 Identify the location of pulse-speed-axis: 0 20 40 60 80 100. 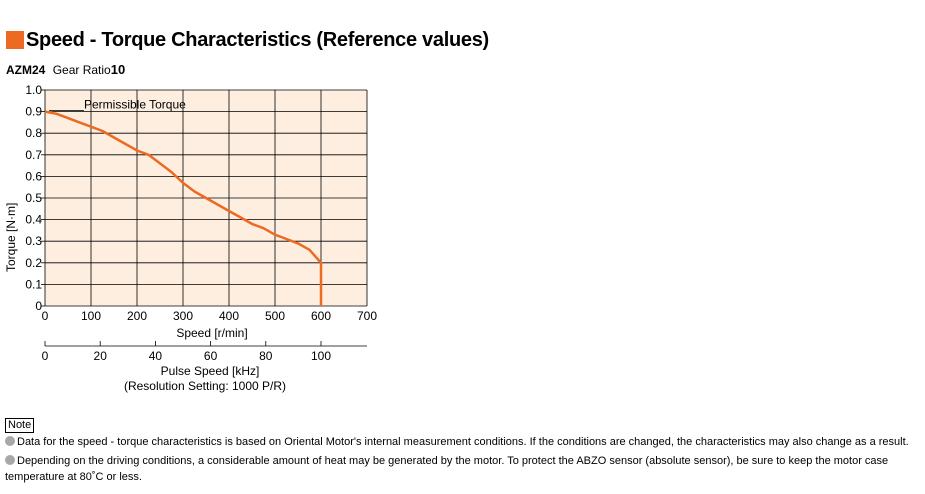
(204, 352).